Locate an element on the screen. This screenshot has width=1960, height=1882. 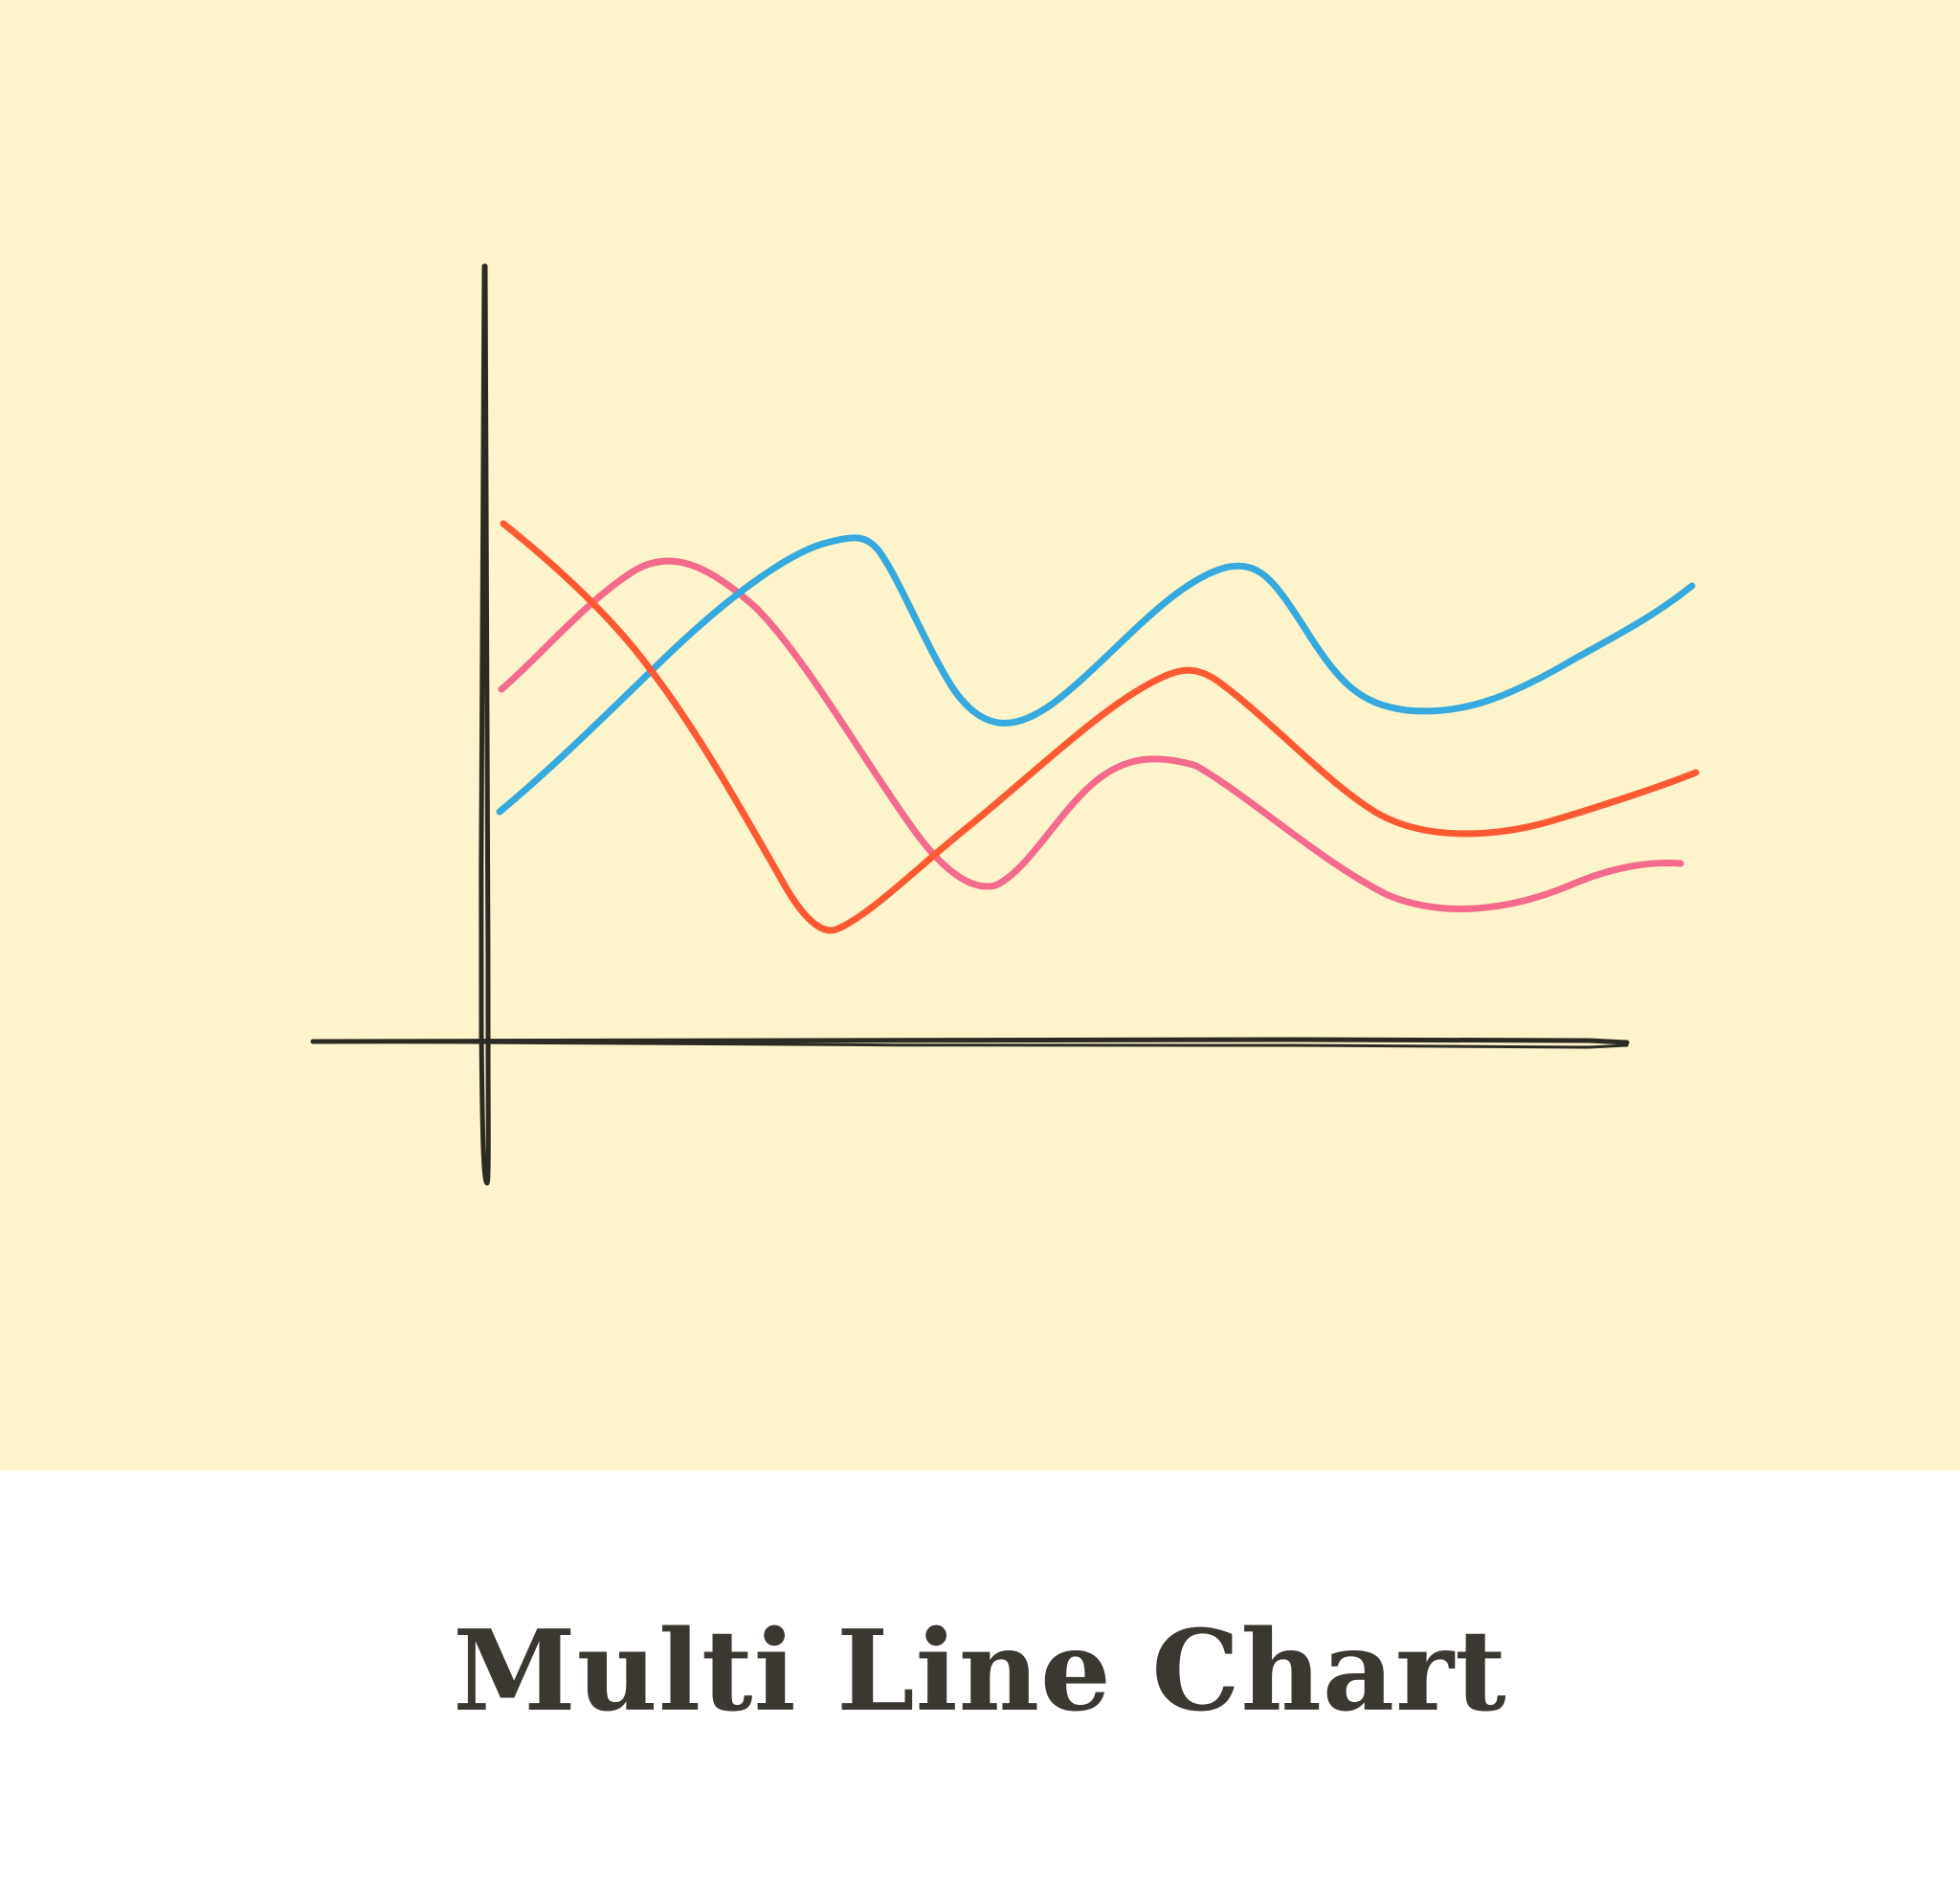
series-line-orange is located at coordinates (1100, 727).